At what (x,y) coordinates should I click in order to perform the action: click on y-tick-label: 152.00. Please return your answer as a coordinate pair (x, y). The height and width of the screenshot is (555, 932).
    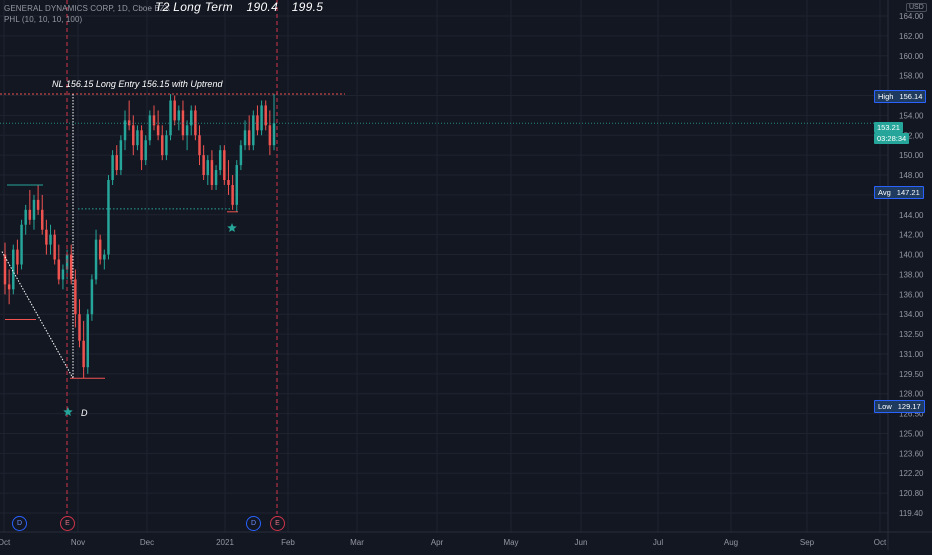
    Looking at the image, I should click on (911, 135).